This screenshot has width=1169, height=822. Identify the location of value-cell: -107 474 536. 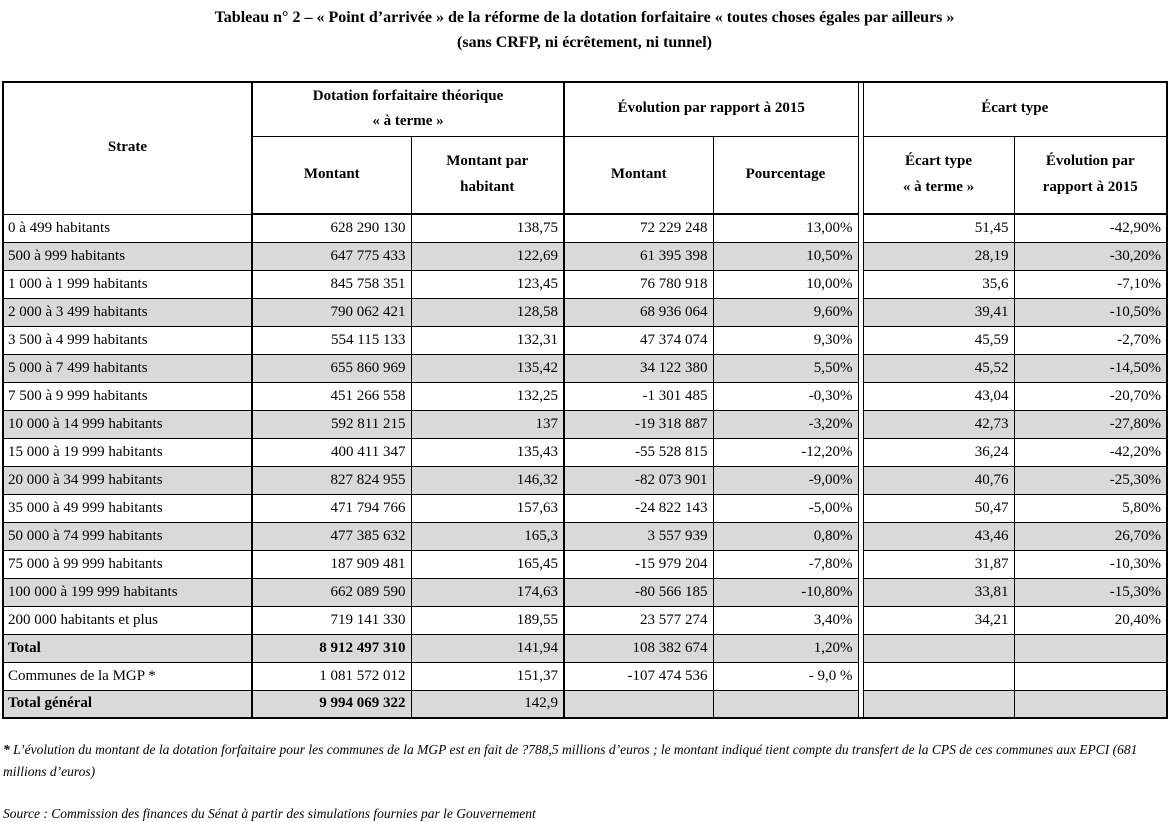
(638, 676).